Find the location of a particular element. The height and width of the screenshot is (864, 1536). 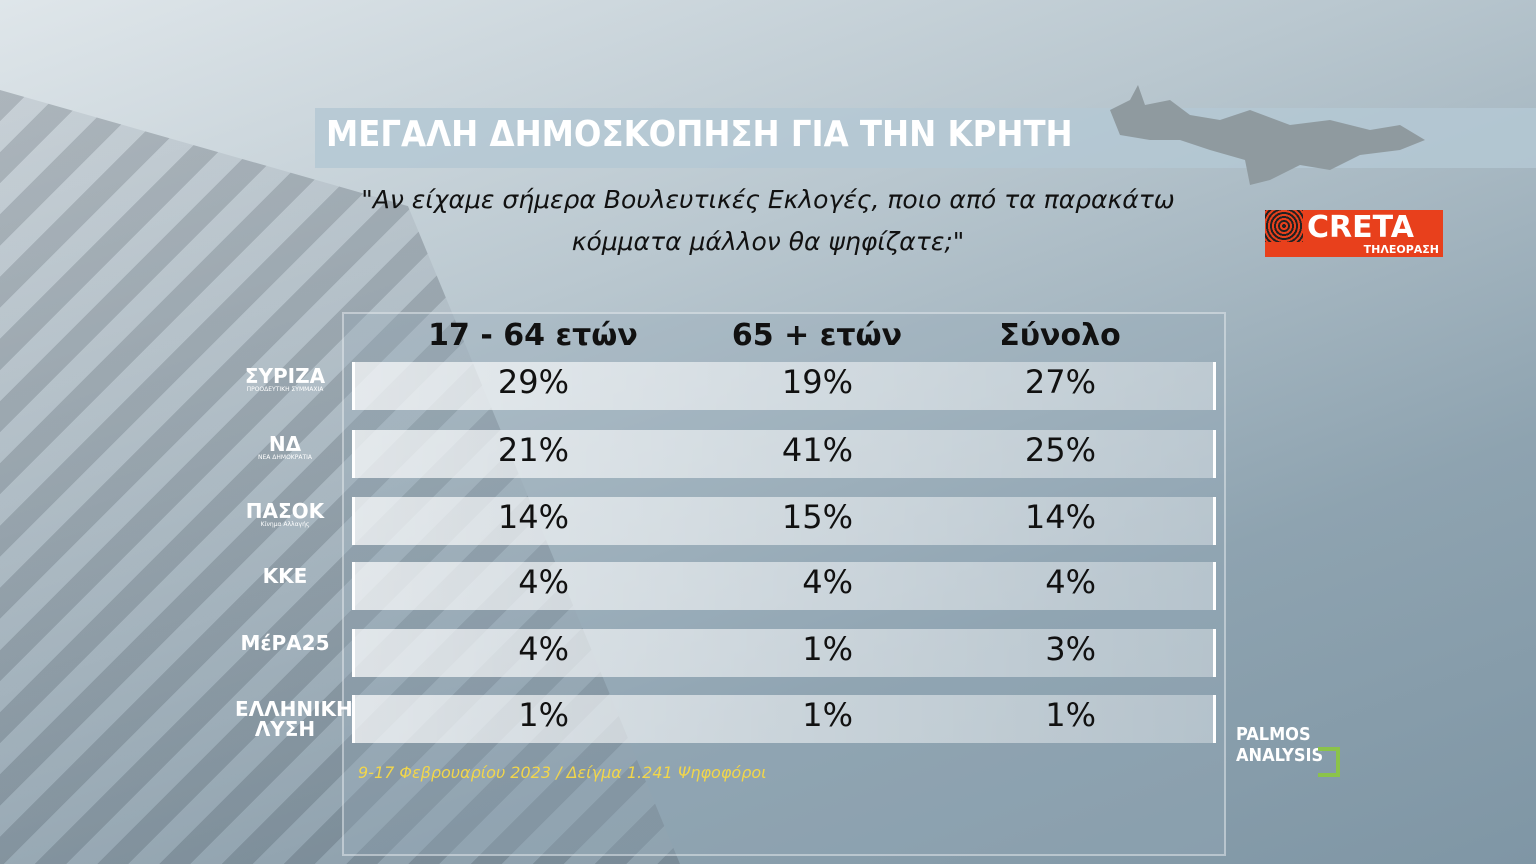

watermark-icon is located at coordinates (1329, 762).